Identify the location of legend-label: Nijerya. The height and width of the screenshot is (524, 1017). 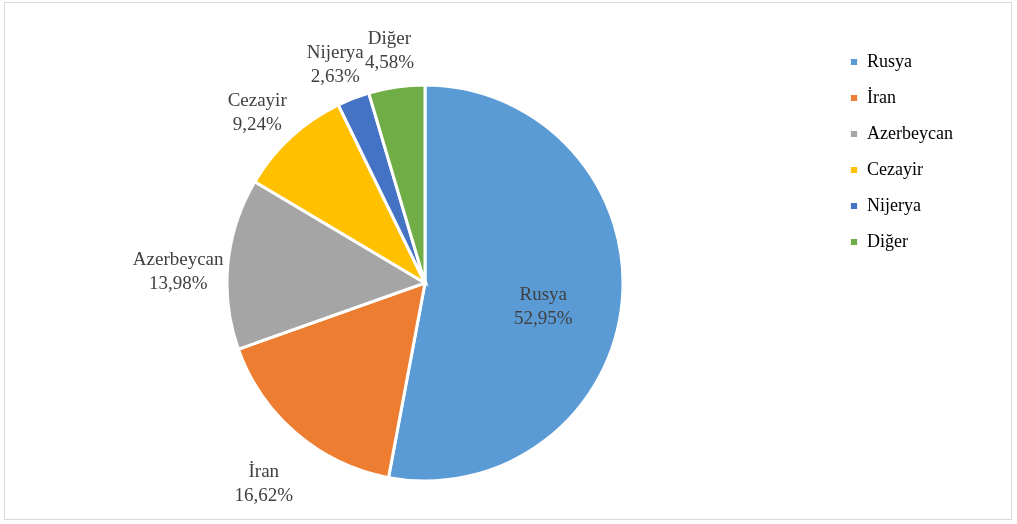
(894, 205).